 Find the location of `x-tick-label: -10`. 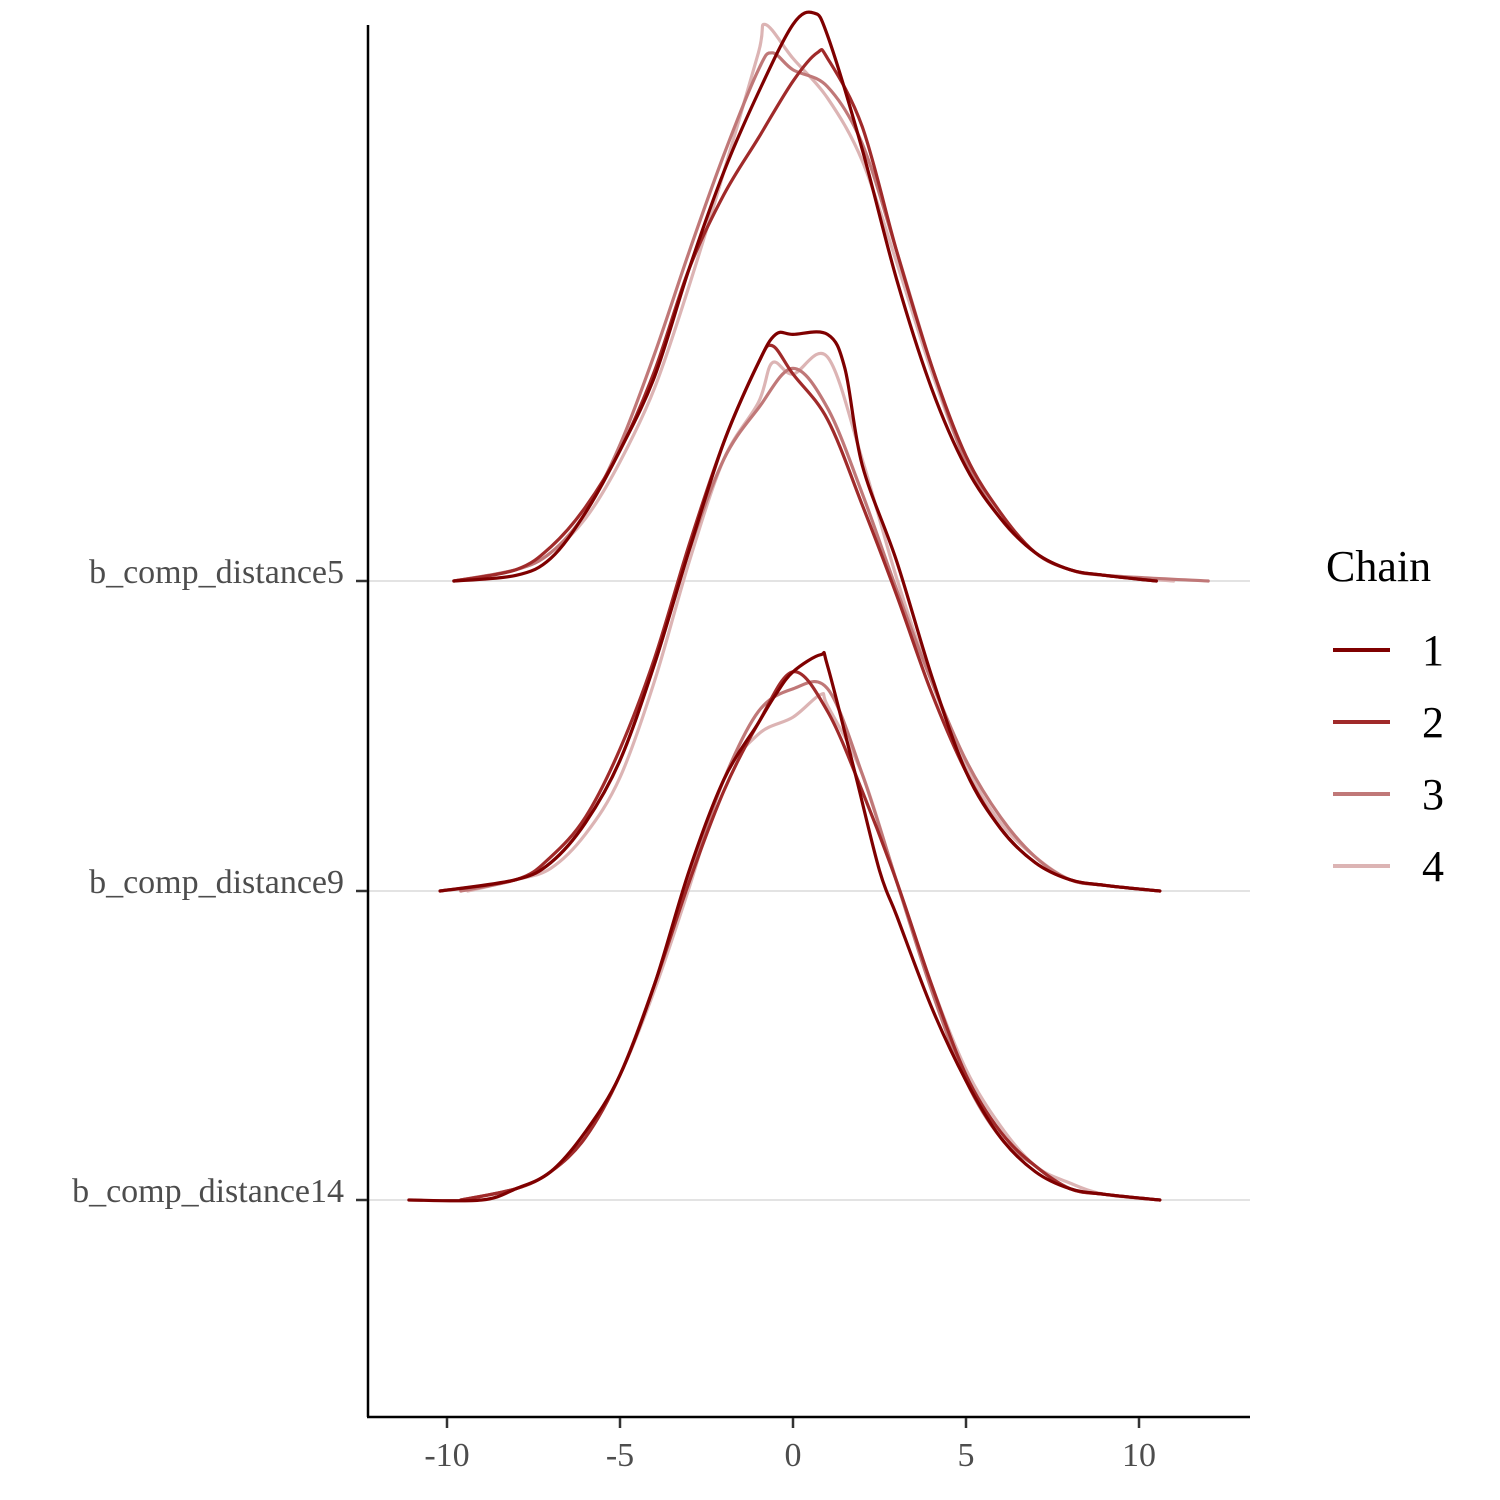

x-tick-label: -10 is located at coordinates (446, 1455).